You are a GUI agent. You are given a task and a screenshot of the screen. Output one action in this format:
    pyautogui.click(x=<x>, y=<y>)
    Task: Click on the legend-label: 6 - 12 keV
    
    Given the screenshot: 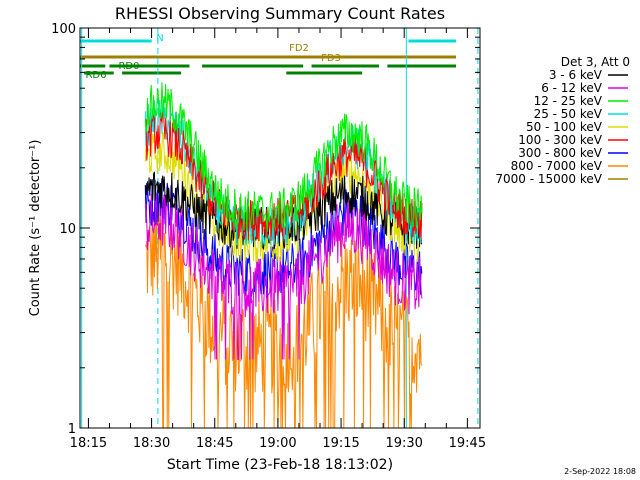 What is the action you would take?
    pyautogui.click(x=572, y=88)
    